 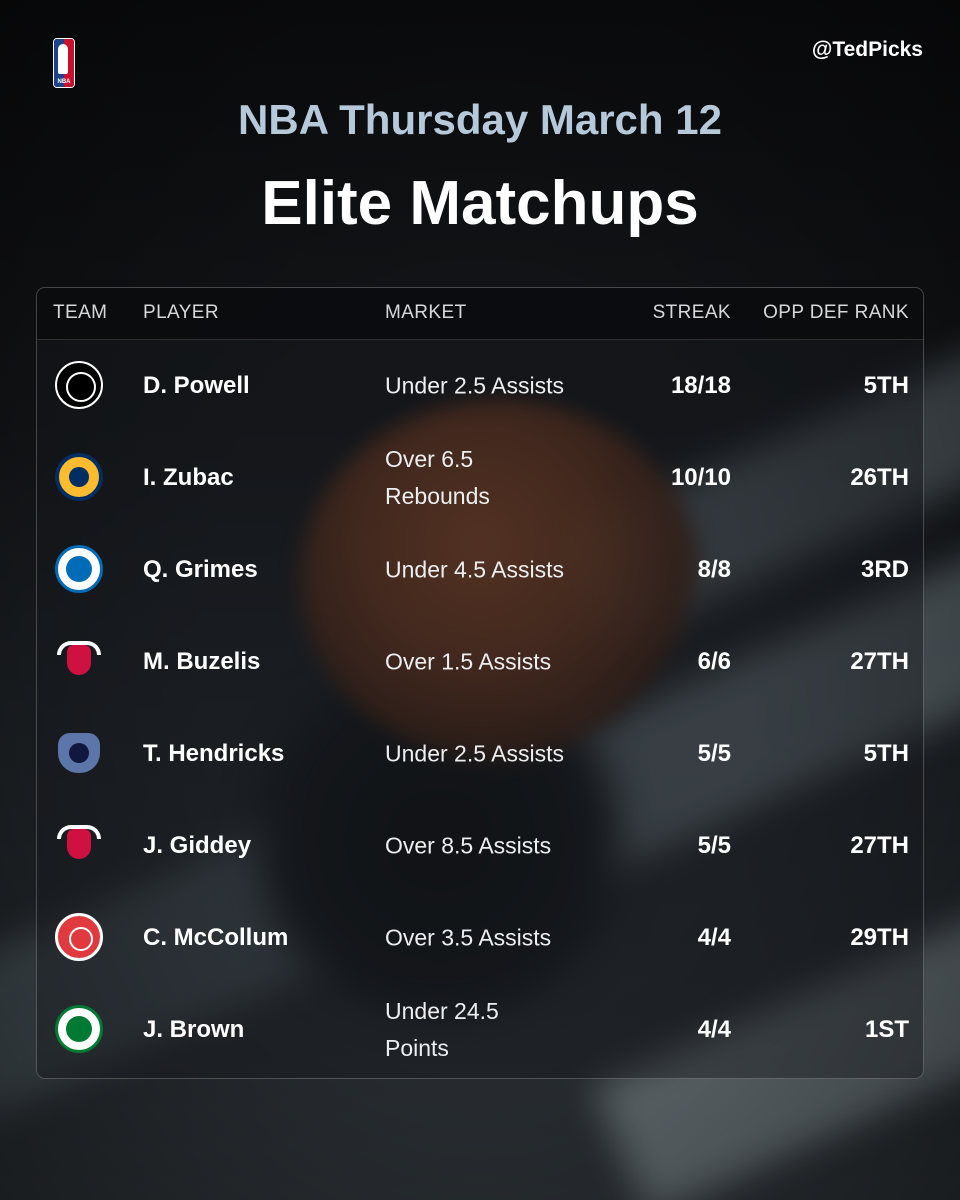 I want to click on market-text: Over 6.5 Rebounds, so click(x=437, y=477).